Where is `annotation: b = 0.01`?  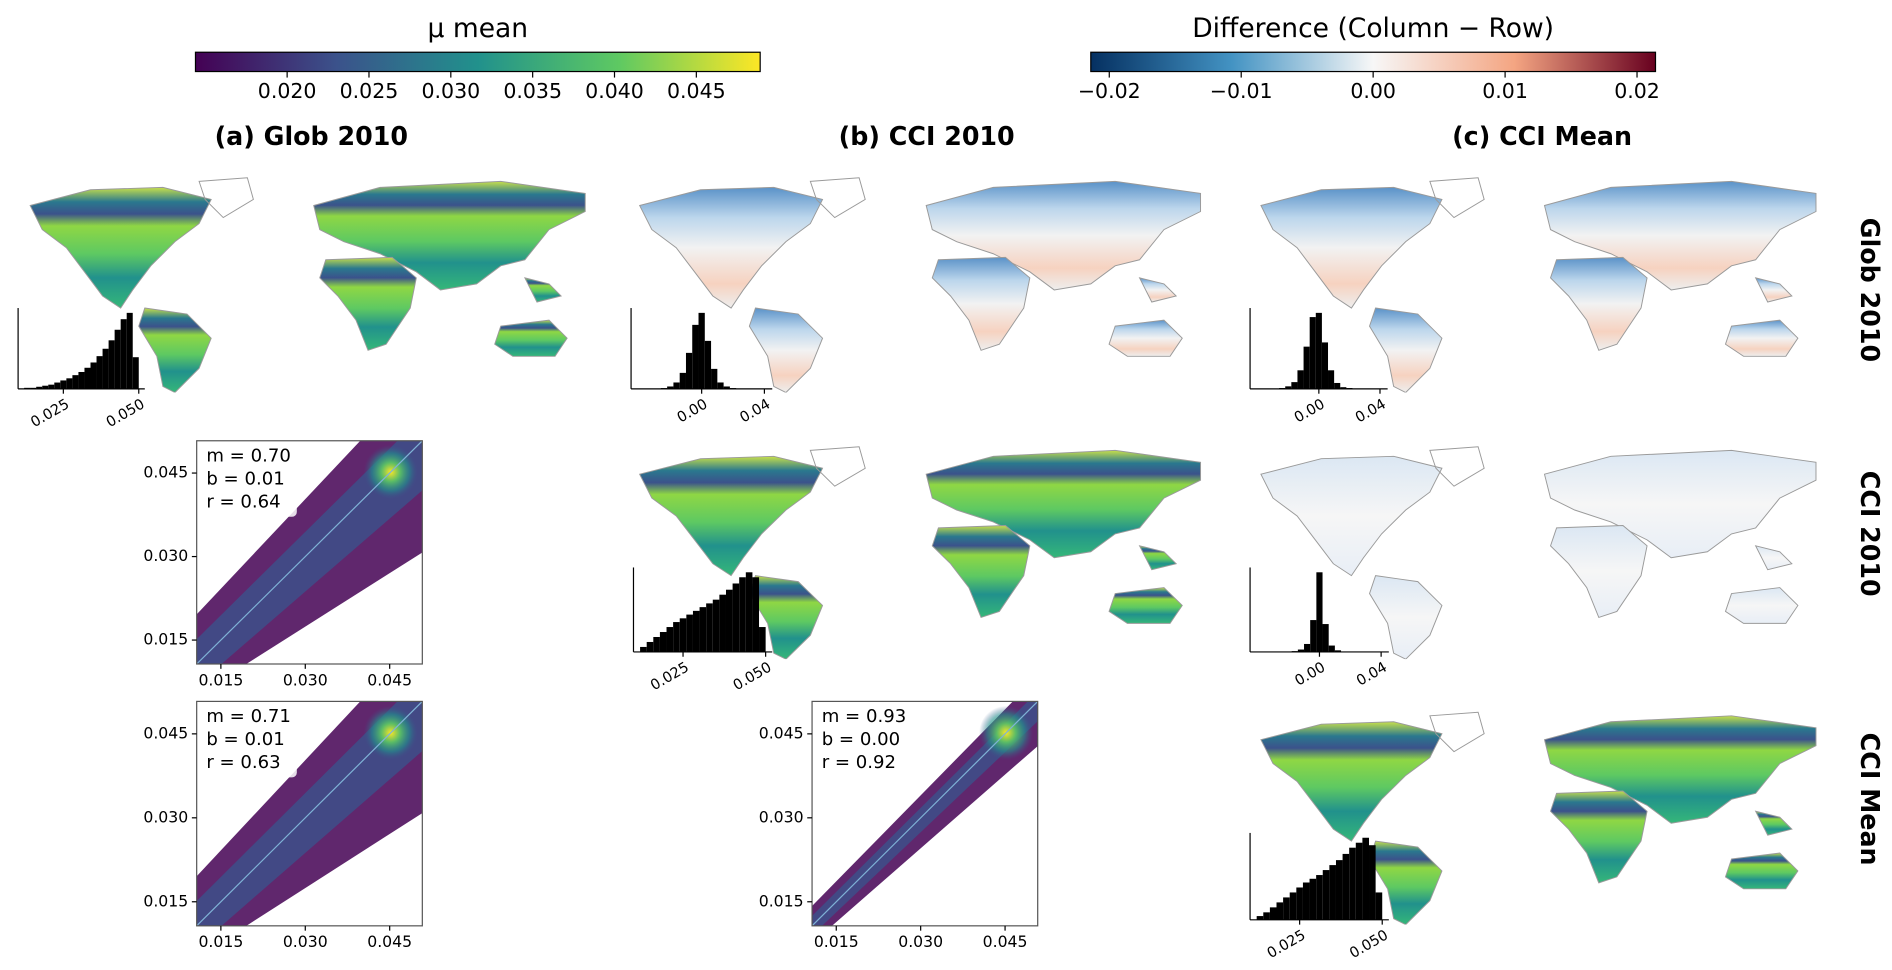 annotation: b = 0.01 is located at coordinates (245, 739).